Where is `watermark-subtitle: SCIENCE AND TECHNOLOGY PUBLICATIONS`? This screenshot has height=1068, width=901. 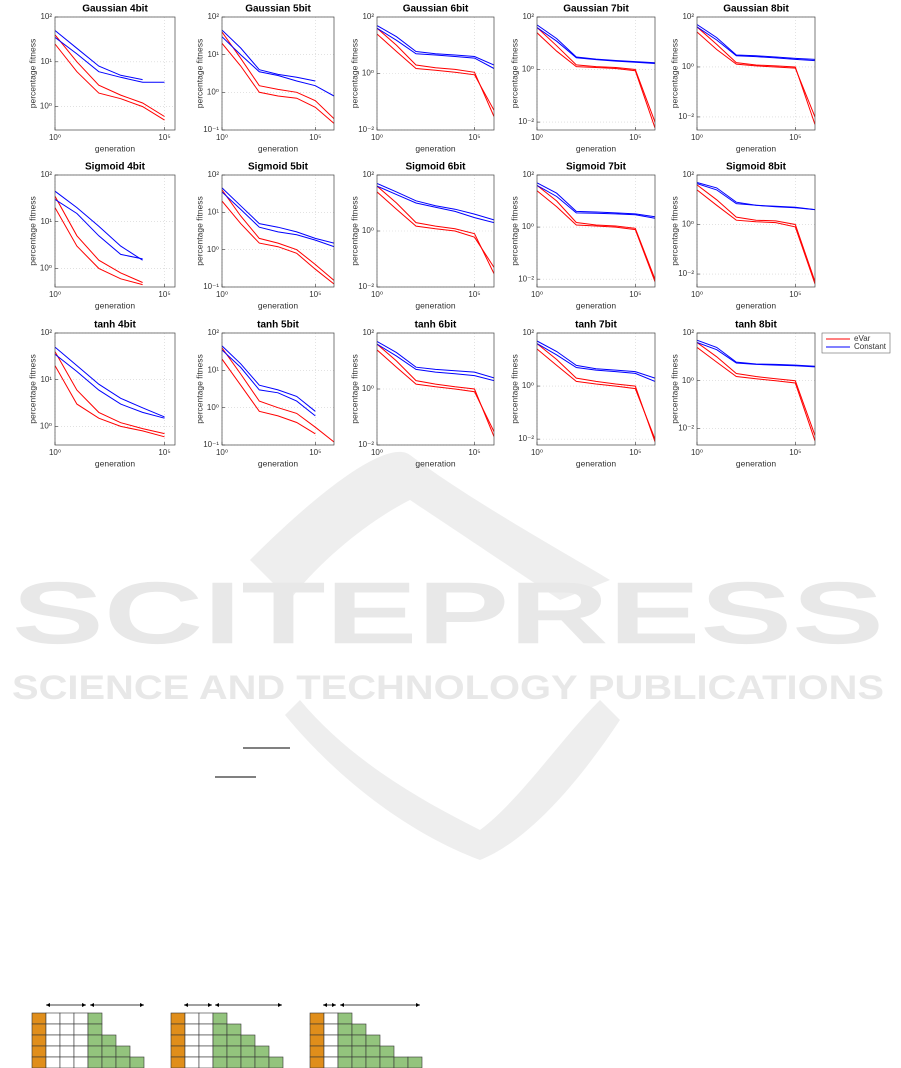 watermark-subtitle: SCIENCE AND TECHNOLOGY PUBLICATIONS is located at coordinates (448, 688).